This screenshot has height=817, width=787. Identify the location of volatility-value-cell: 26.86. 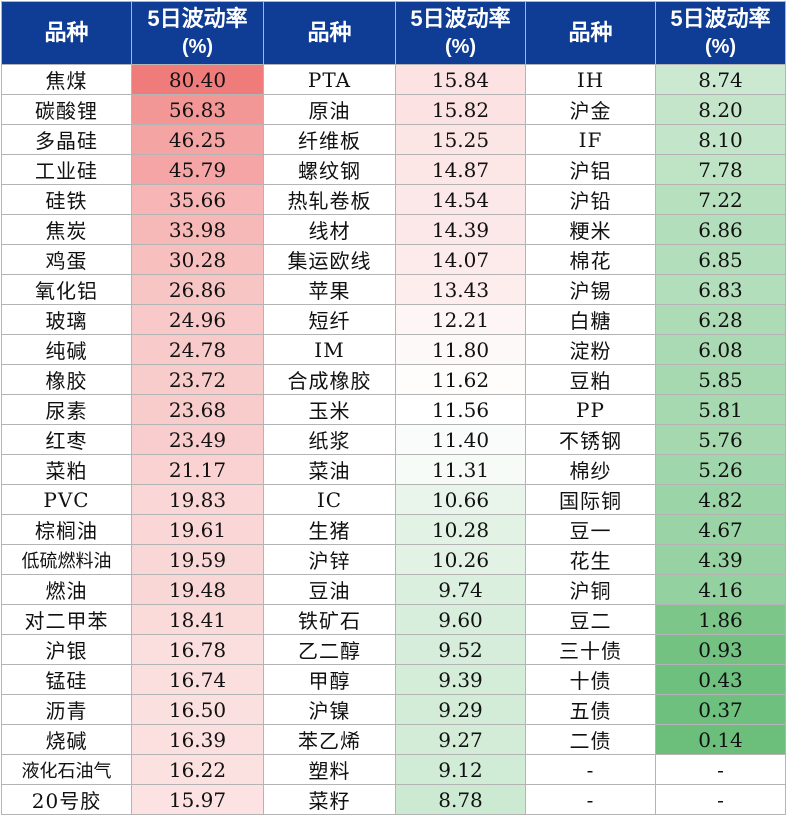
(197, 289).